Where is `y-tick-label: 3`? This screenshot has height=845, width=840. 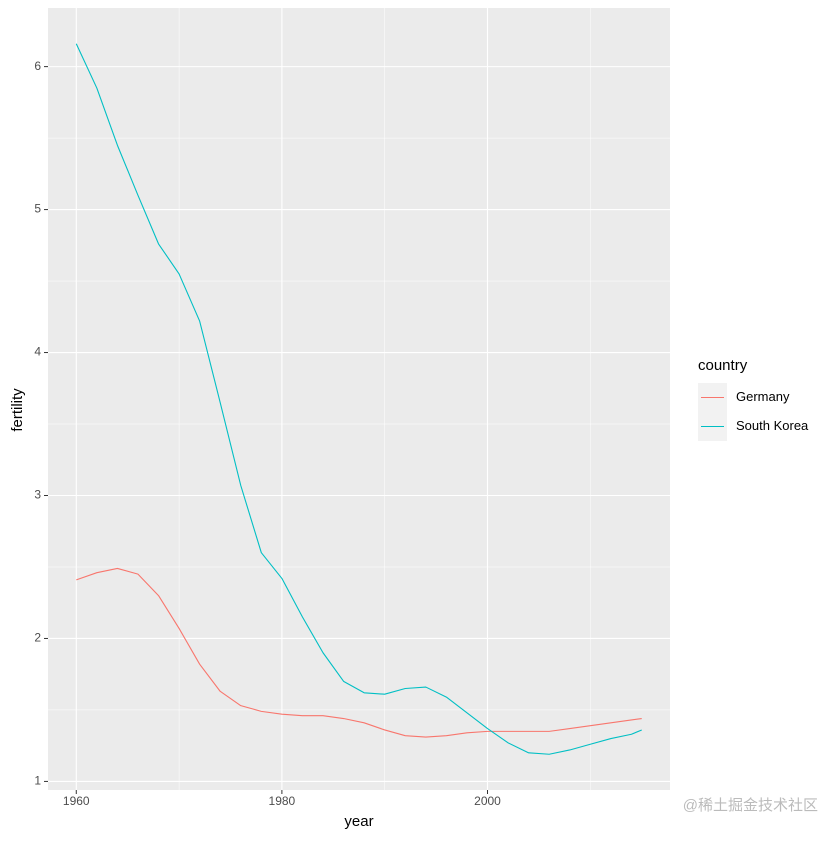 y-tick-label: 3 is located at coordinates (37, 495).